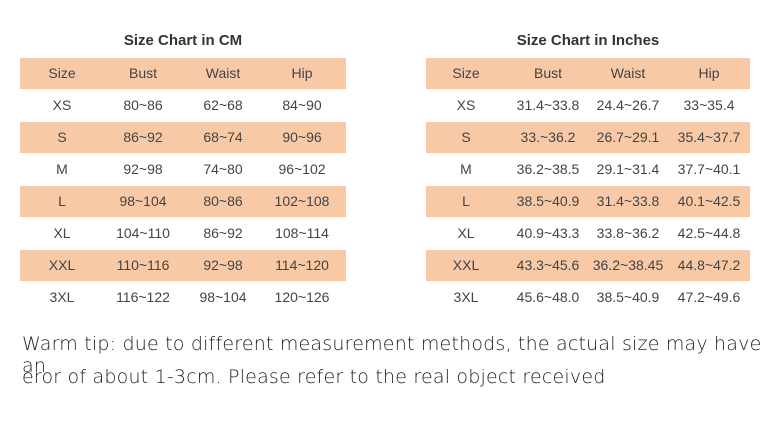 Image resolution: width=778 pixels, height=438 pixels. I want to click on table-row: 3XL 45.6~48.0 38.5~40.9 47.2~49.6, so click(588, 297).